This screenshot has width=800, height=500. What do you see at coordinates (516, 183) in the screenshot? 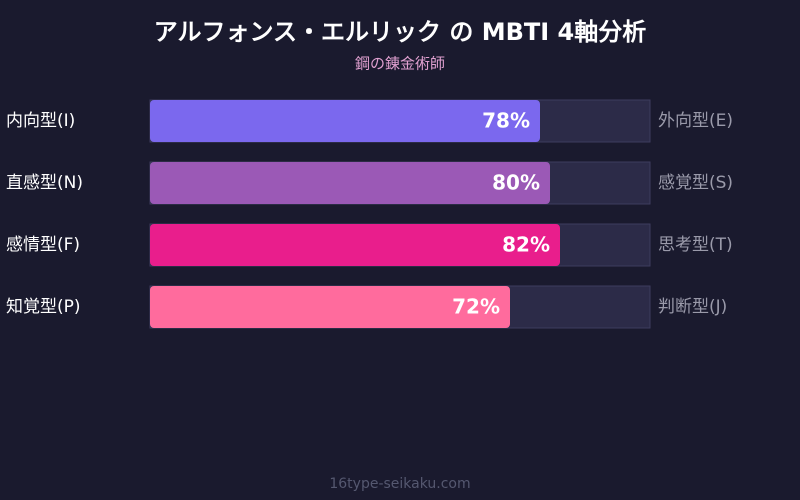
I see `value-label: 80%` at bounding box center [516, 183].